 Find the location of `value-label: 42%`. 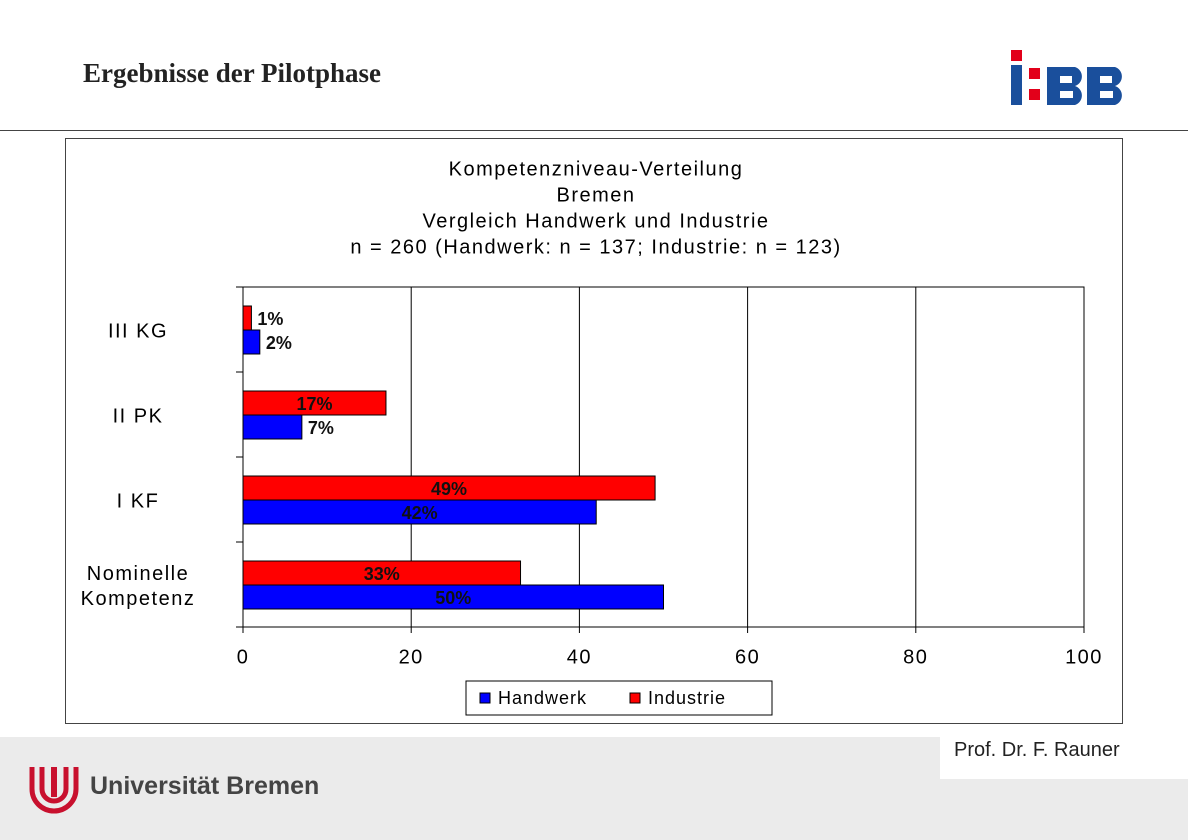

value-label: 42% is located at coordinates (420, 513).